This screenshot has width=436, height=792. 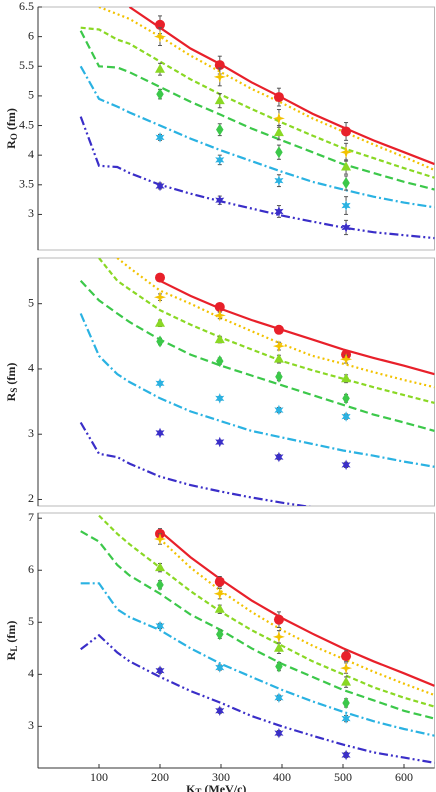 What do you see at coordinates (99, 777) in the screenshot?
I see `x-tick-label: 100` at bounding box center [99, 777].